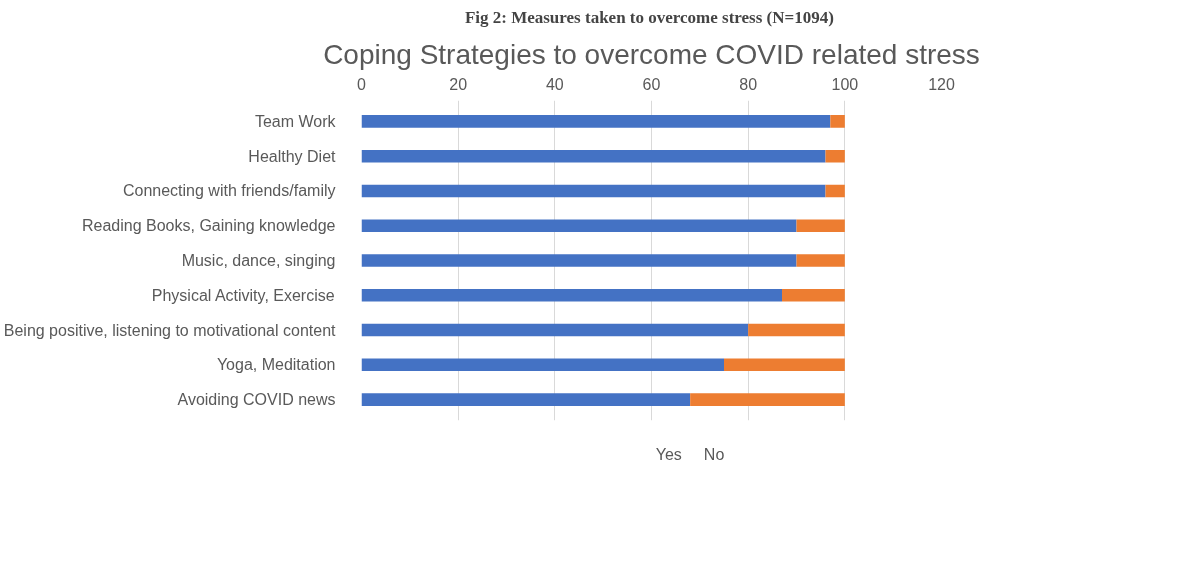 The image size is (1186, 579). I want to click on caption: Fig 2: Measures taken to overcome stress (N=1094), so click(649, 17).